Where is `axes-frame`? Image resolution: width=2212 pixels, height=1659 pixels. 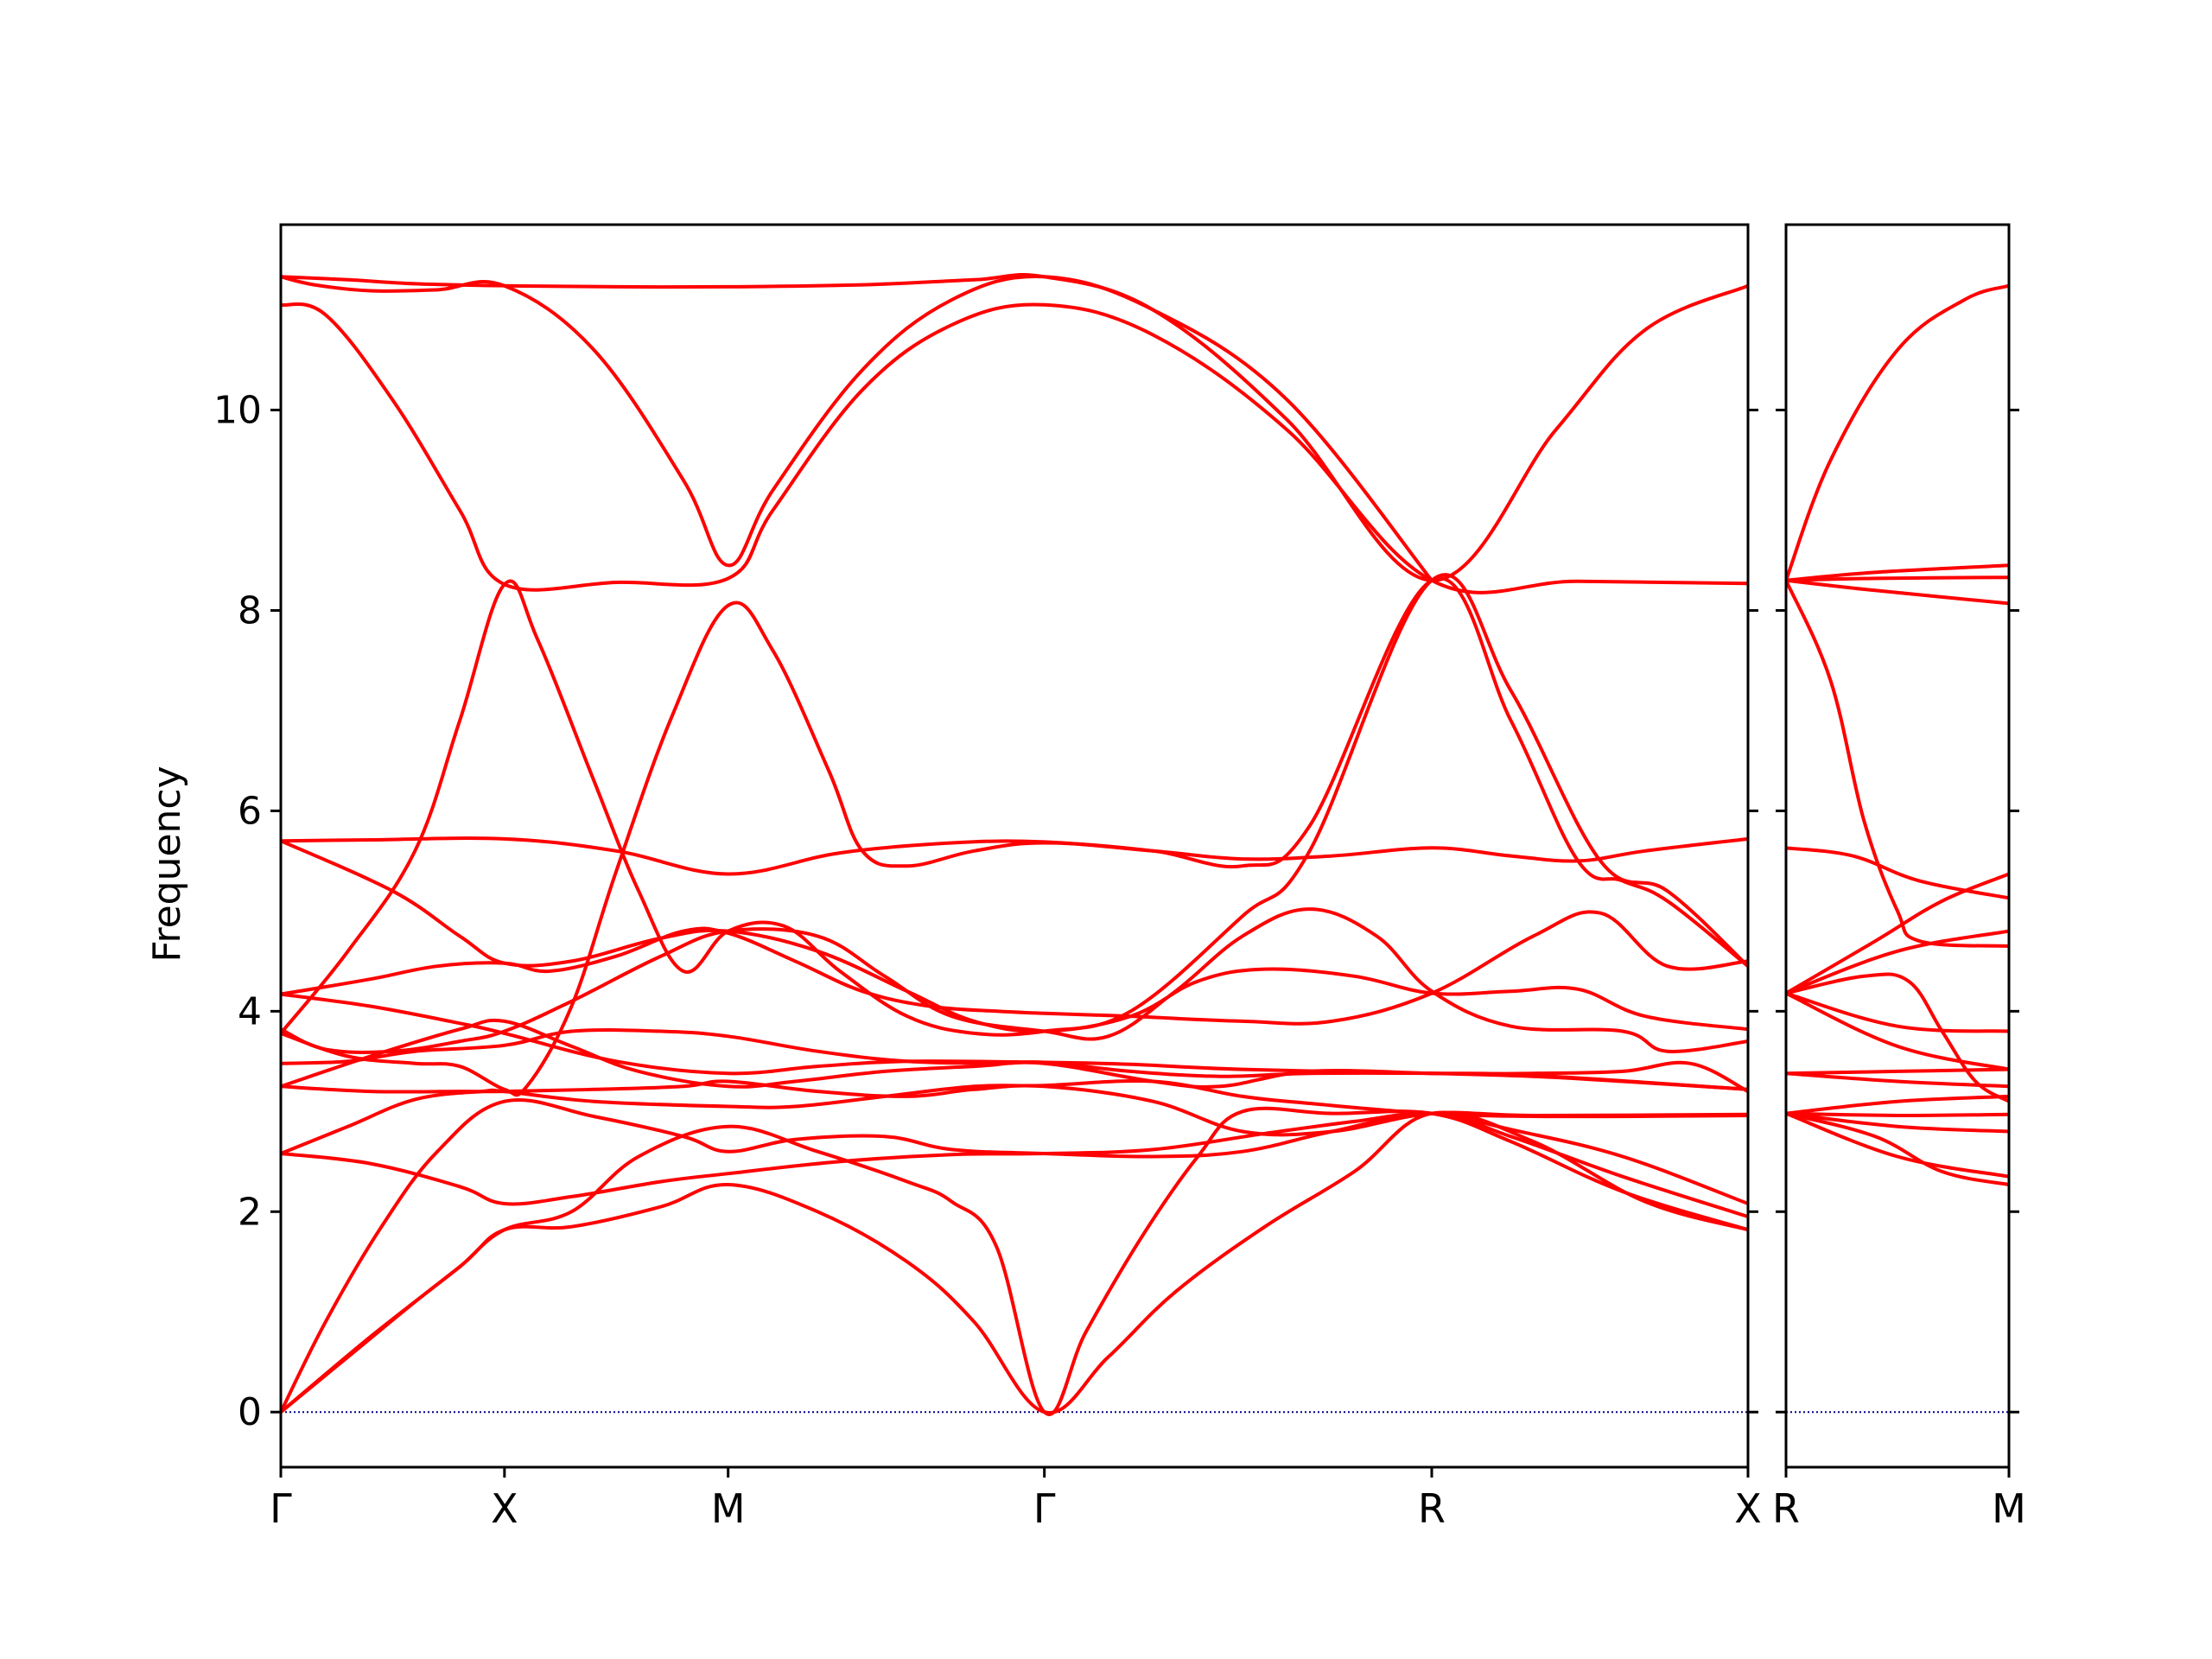
axes-frame is located at coordinates (1897, 846).